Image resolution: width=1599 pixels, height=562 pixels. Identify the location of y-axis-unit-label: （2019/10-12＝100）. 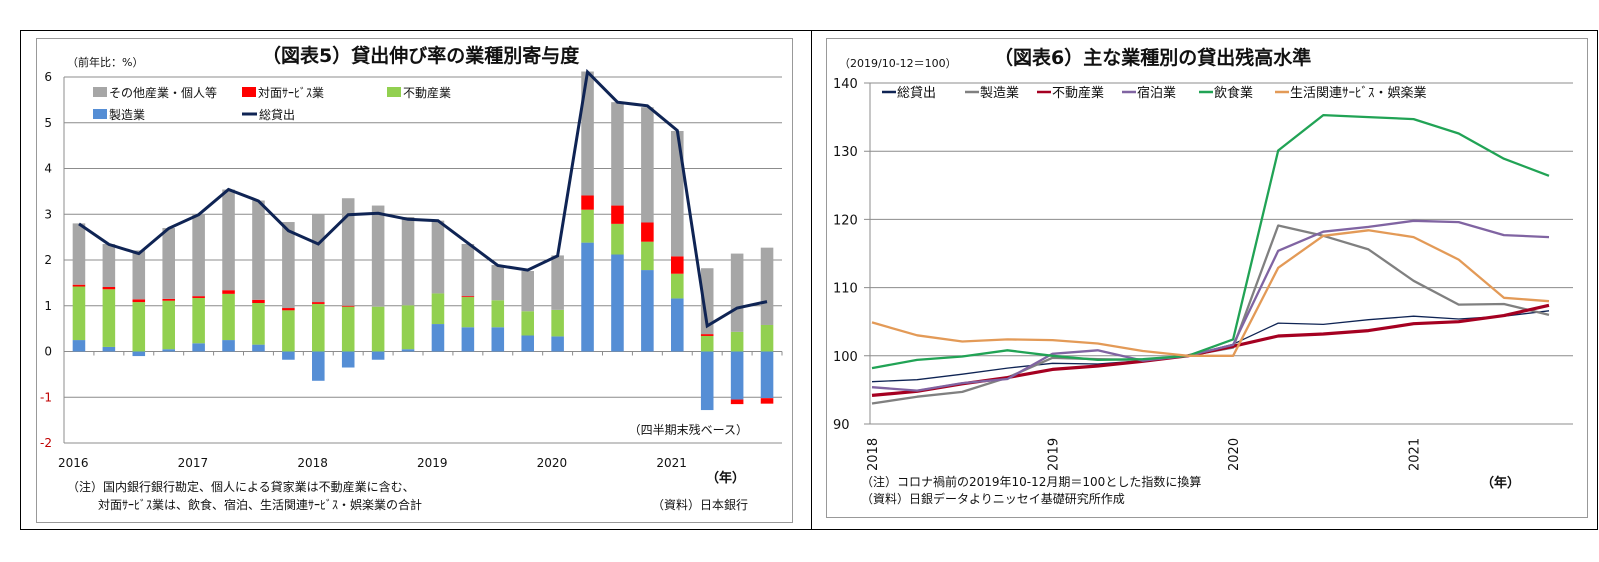
(898, 63).